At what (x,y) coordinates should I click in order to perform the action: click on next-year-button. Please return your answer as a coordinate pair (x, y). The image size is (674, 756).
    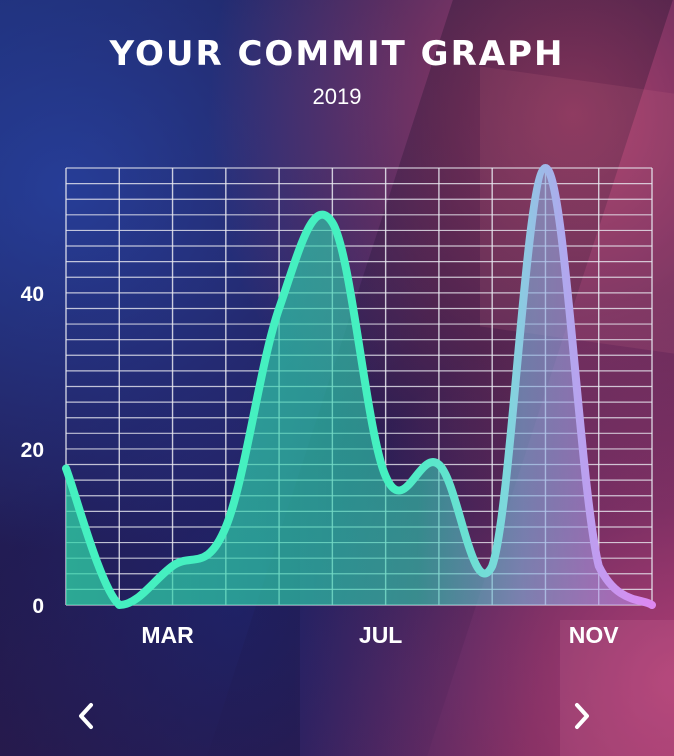
    Looking at the image, I should click on (582, 716).